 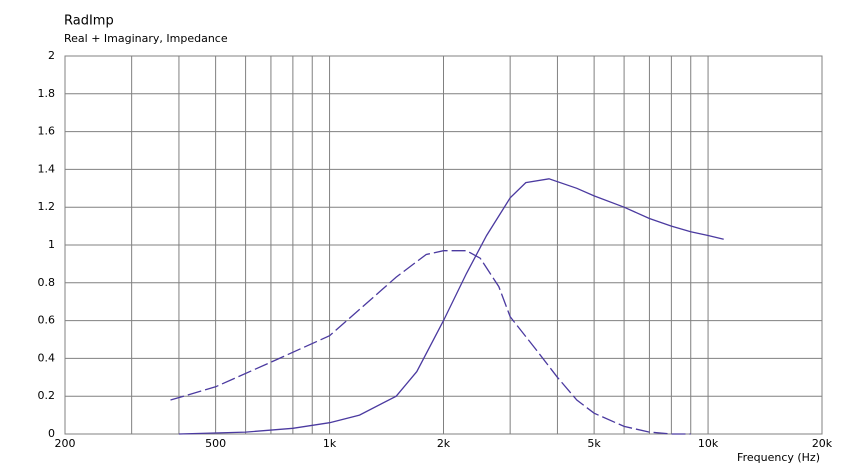 I want to click on y-tick-label: 1.4, so click(x=47, y=168).